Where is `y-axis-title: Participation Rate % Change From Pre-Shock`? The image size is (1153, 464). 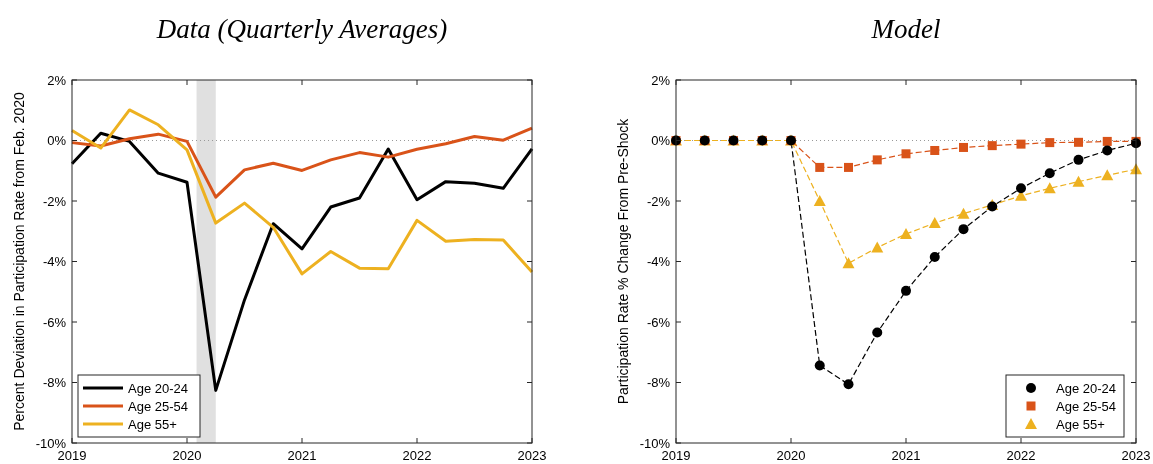 y-axis-title: Participation Rate % Change From Pre-Shock is located at coordinates (623, 261).